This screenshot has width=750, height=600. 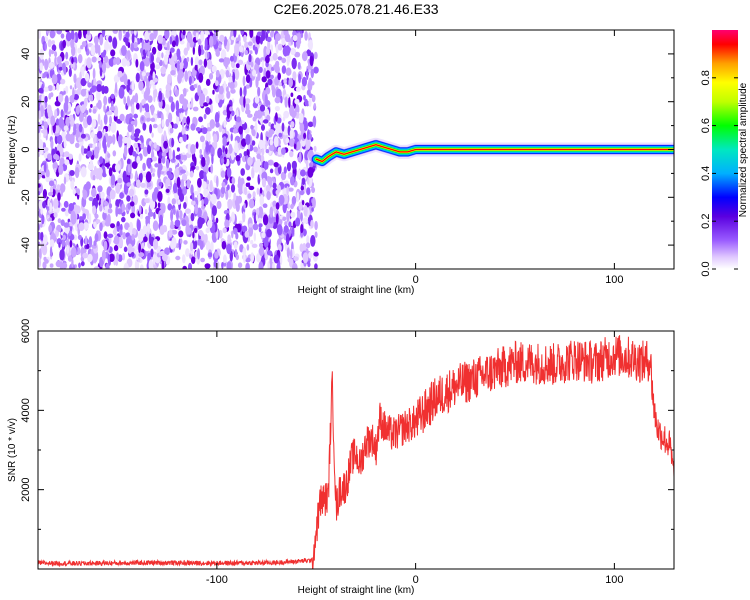 I want to click on colorbar-tick-label: 0.6, so click(x=706, y=125).